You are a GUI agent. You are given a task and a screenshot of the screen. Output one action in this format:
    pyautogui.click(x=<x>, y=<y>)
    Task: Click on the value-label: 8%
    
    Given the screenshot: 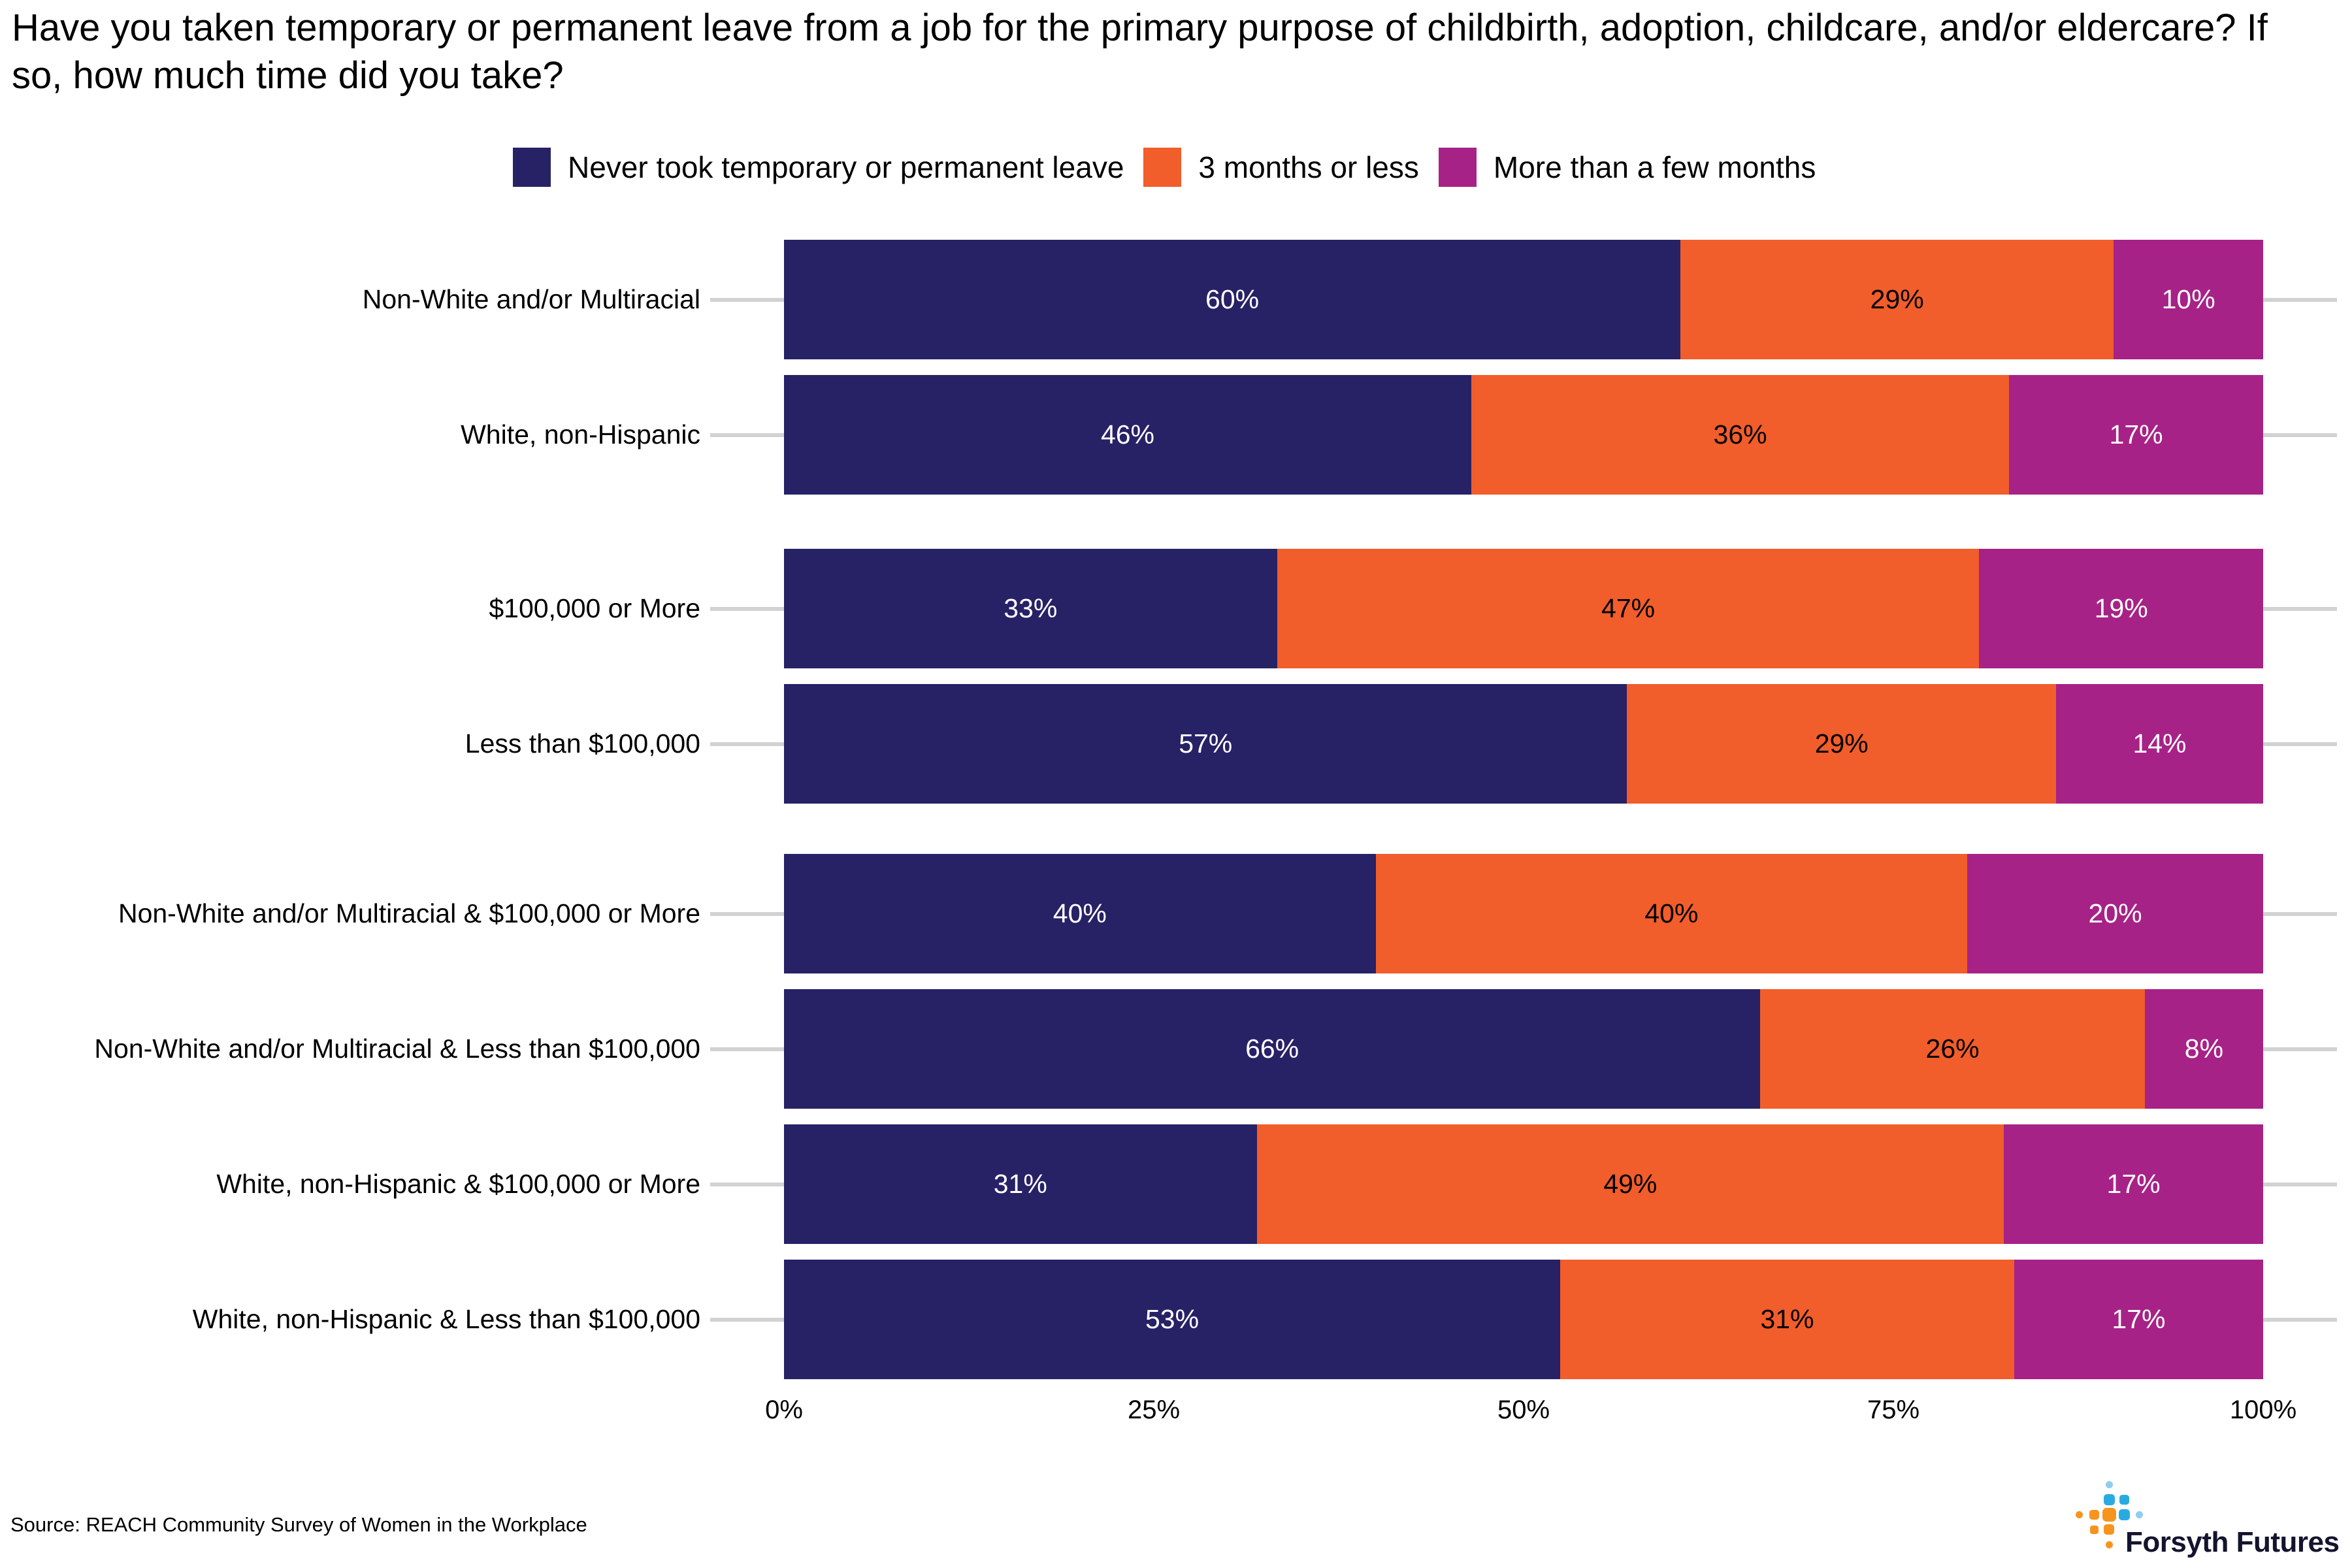 What is the action you would take?
    pyautogui.click(x=2204, y=1049)
    